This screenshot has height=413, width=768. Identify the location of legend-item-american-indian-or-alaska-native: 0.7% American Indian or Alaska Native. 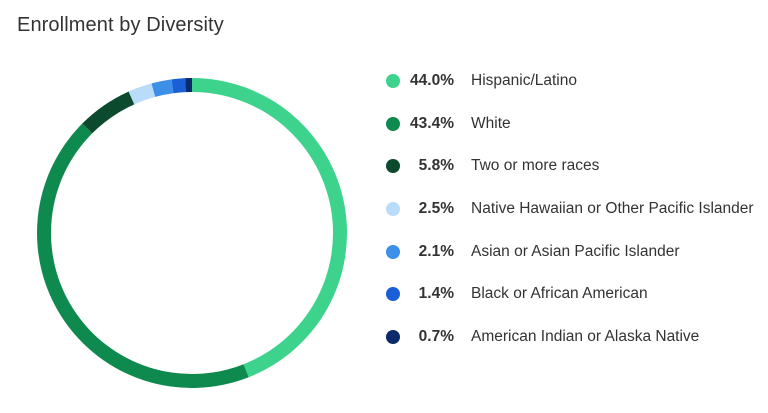
(570, 337).